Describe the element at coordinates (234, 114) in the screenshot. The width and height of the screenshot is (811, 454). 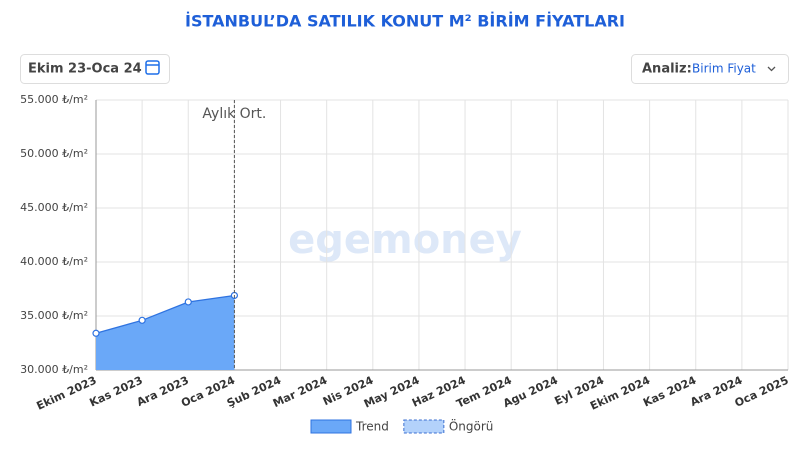
I see `annotation-label: Aylık Ort.` at that location.